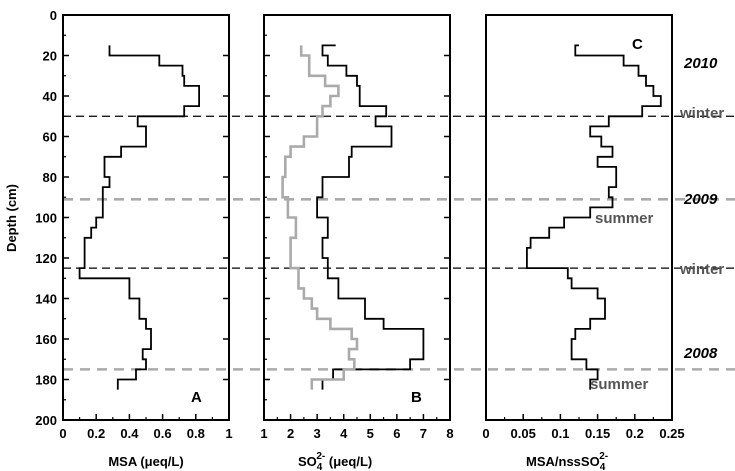 This screenshot has height=471, width=735. What do you see at coordinates (163, 433) in the screenshot?
I see `x-tick-label: 0.6` at bounding box center [163, 433].